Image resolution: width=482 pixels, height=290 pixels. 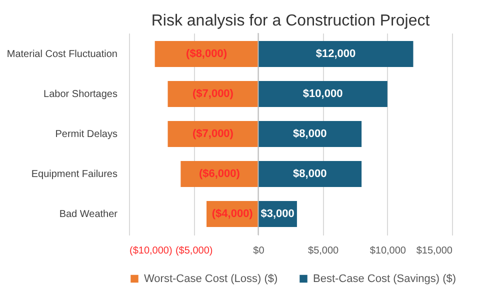 What do you see at coordinates (384, 278) in the screenshot?
I see `legend-label: Best-Case Cost (Savings) ($)` at bounding box center [384, 278].